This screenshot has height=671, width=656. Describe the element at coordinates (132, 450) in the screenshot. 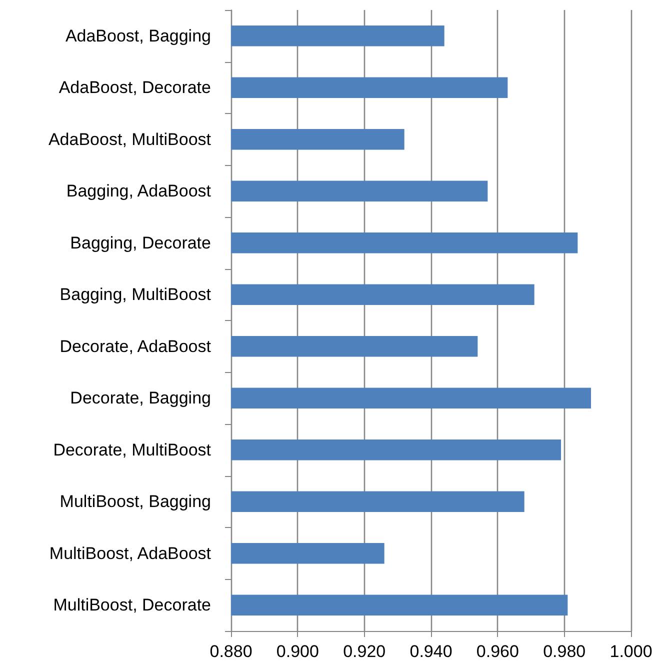

I see `y-tick-label: Decorate, MultiBoost` at that location.